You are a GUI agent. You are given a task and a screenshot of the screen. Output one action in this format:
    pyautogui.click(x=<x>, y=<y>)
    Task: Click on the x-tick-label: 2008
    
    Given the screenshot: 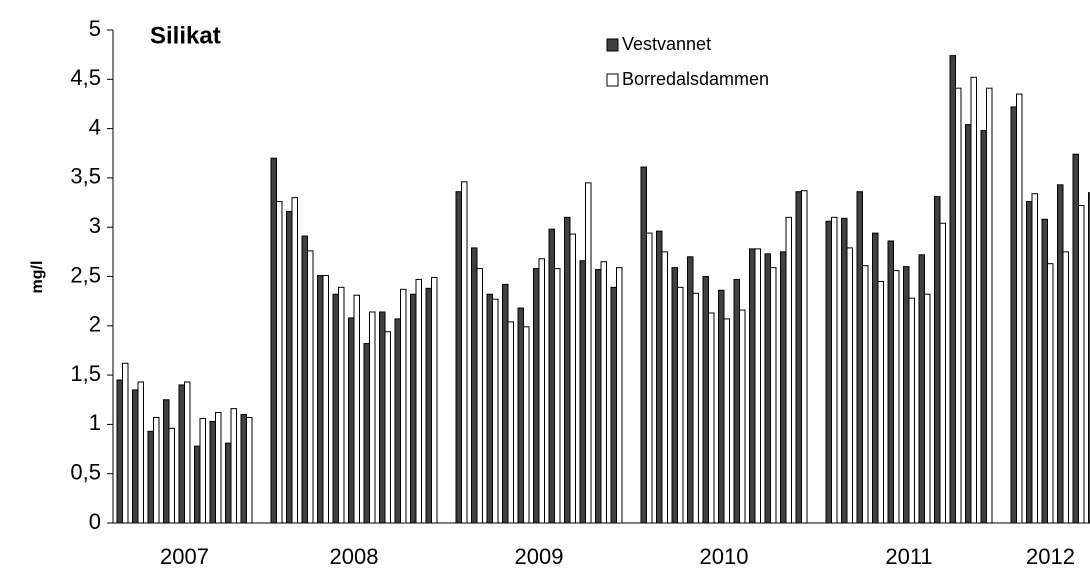 What is the action you would take?
    pyautogui.click(x=354, y=556)
    